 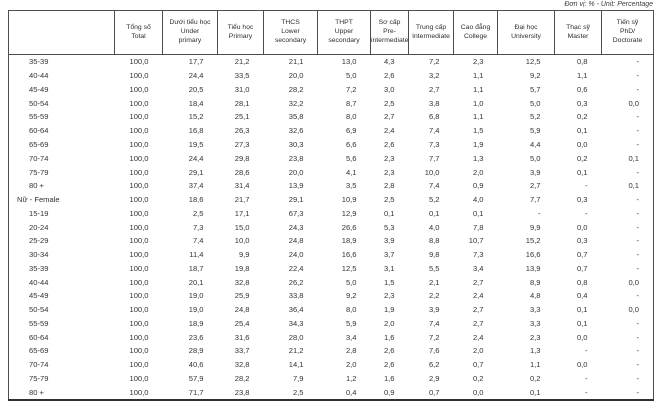 What do you see at coordinates (196, 310) in the screenshot?
I see `value-cell: 19,0` at bounding box center [196, 310].